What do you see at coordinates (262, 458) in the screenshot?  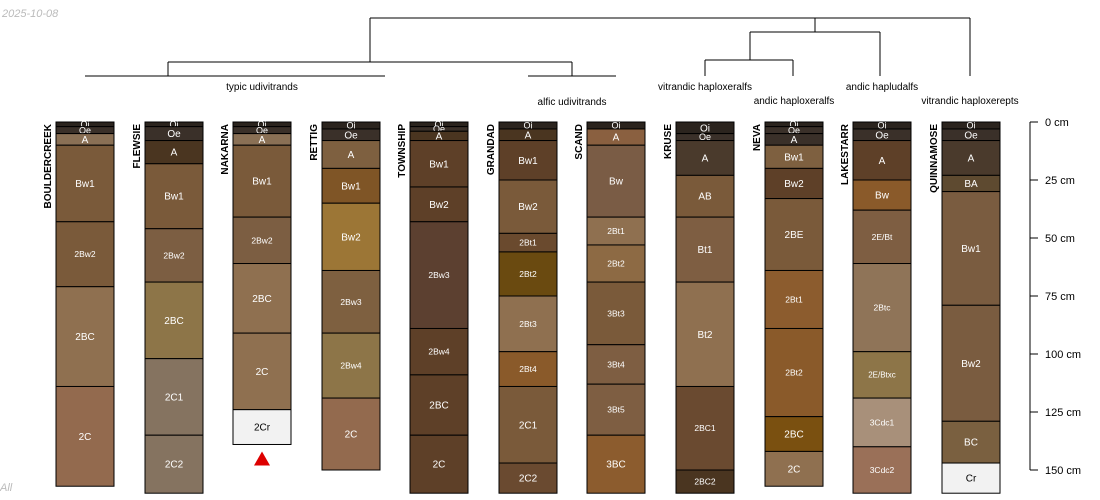 I see `bedrock-marker` at bounding box center [262, 458].